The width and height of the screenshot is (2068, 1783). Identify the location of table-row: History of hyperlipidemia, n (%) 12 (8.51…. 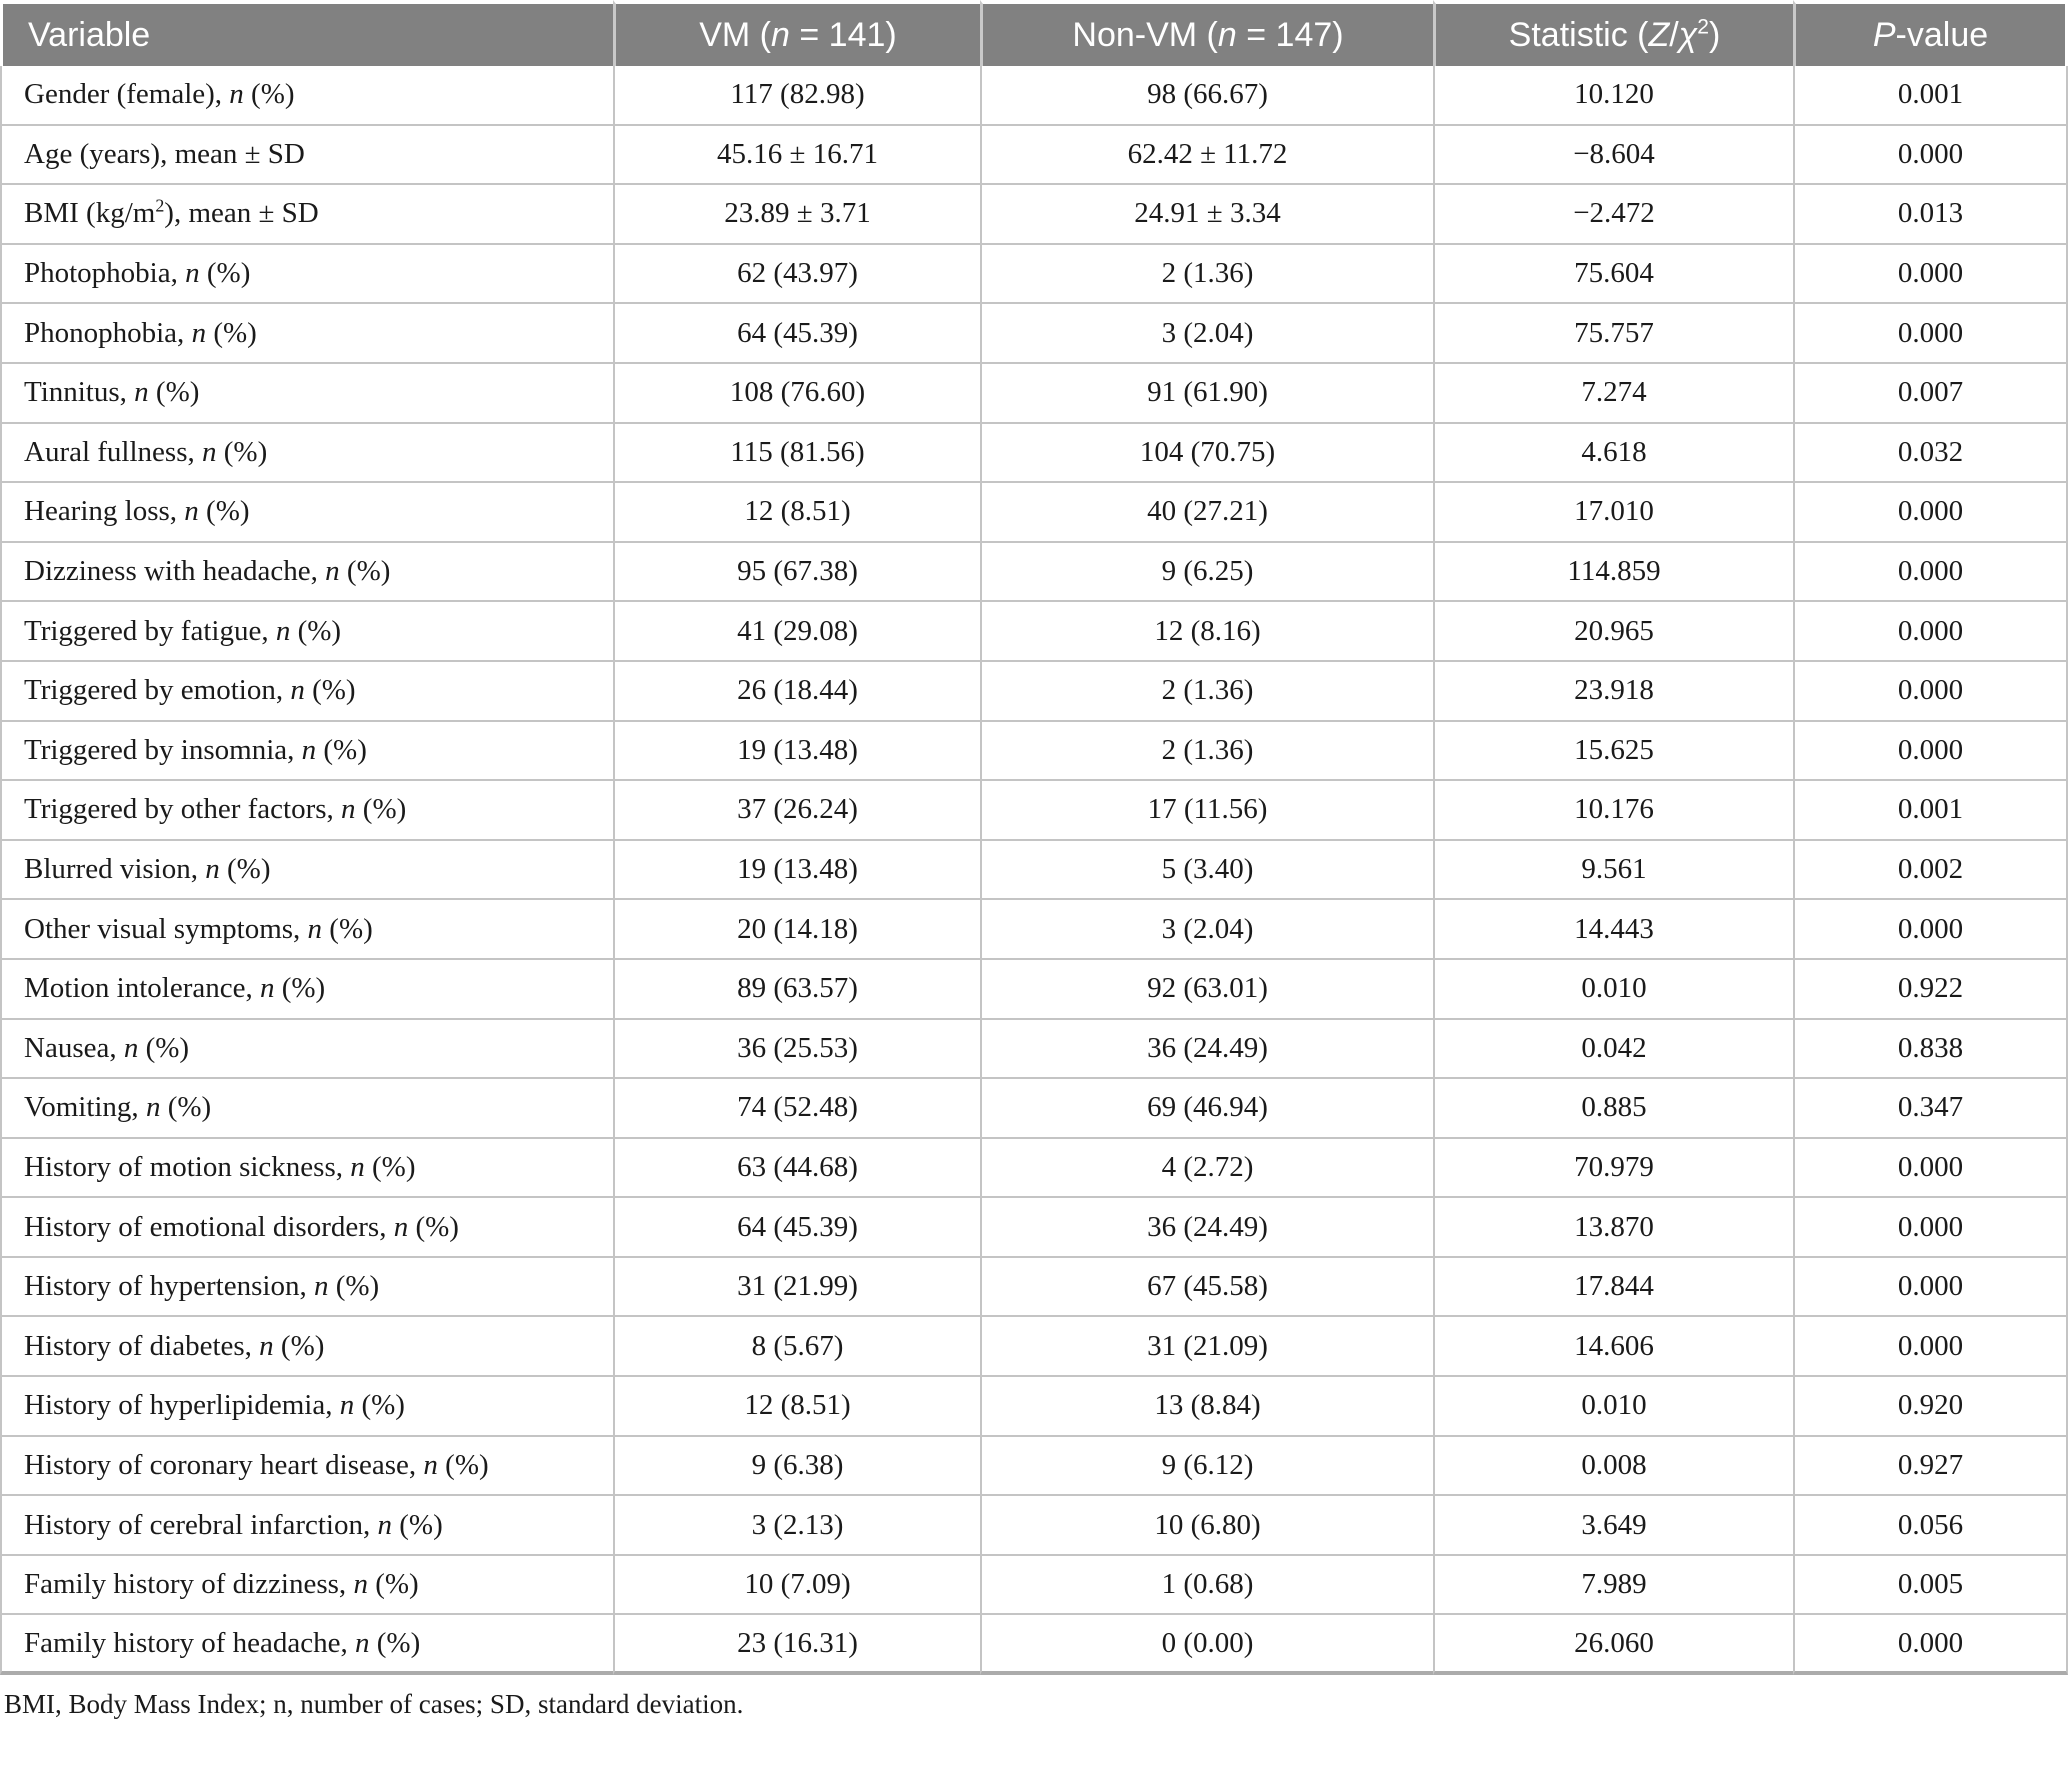
(1034, 1407).